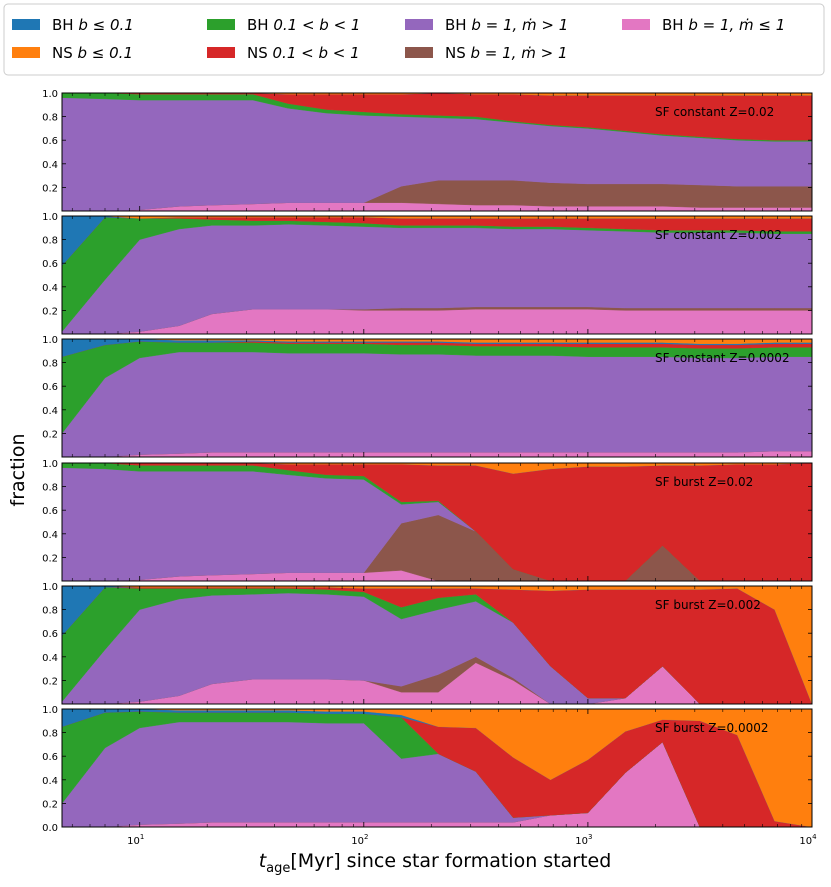 Image resolution: width=831 pixels, height=887 pixels. What do you see at coordinates (506, 25) in the screenshot?
I see `legend-label: BH b = 1, ṁ > 1` at bounding box center [506, 25].